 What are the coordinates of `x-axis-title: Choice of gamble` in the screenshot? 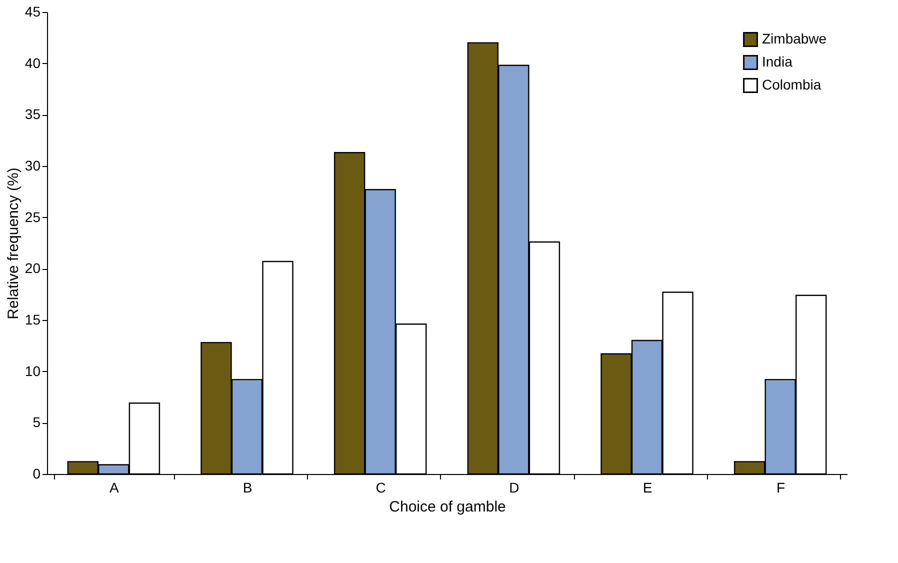 It's located at (447, 507).